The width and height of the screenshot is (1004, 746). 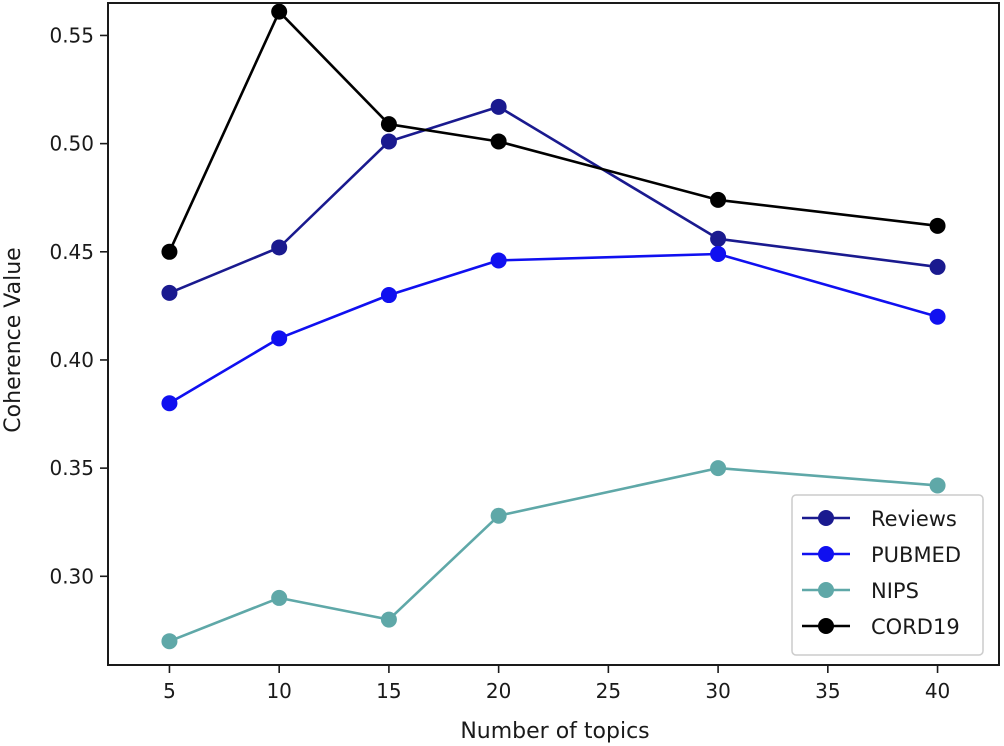 What do you see at coordinates (554, 731) in the screenshot?
I see `x-axis-label: Number of topics` at bounding box center [554, 731].